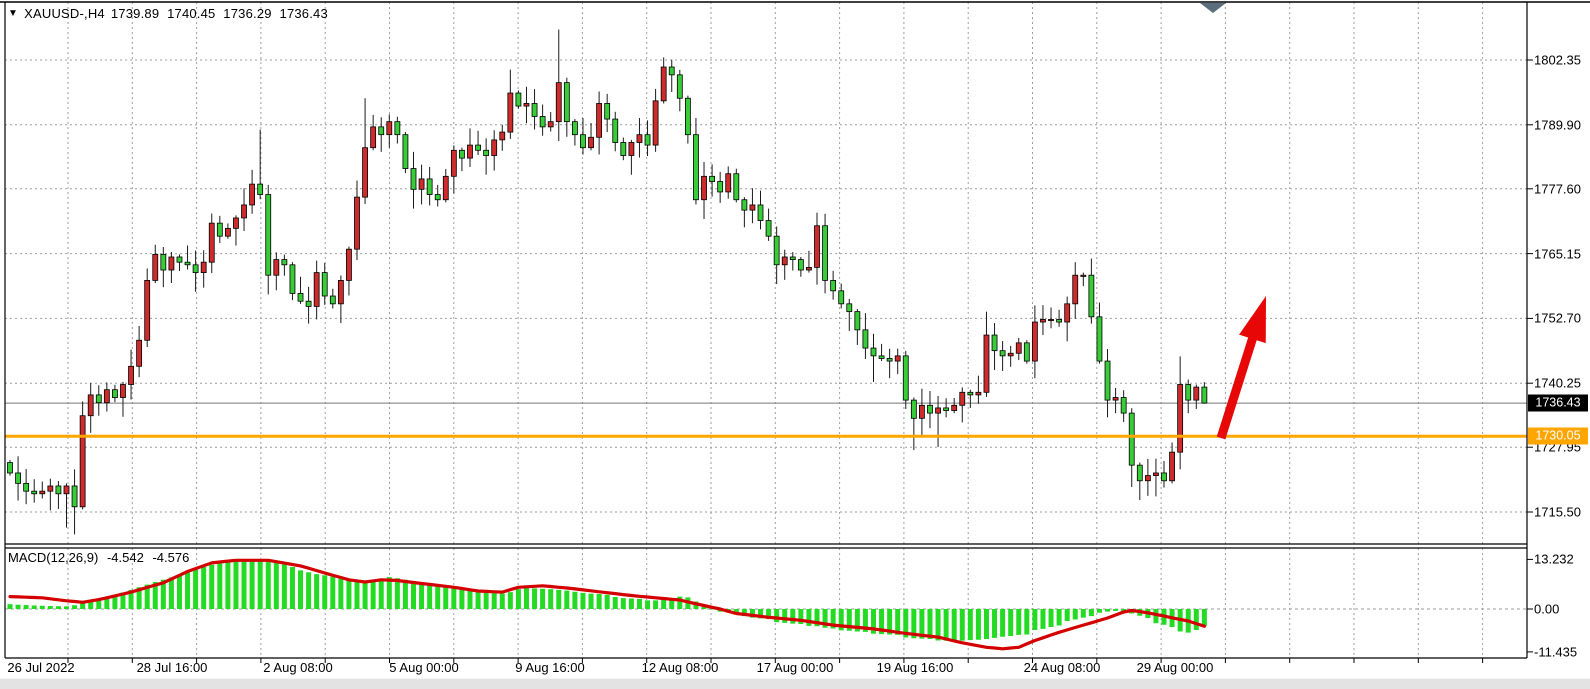 The width and height of the screenshot is (1590, 689). Describe the element at coordinates (1557, 60) in the screenshot. I see `price-tick-label: 1802.35` at that location.